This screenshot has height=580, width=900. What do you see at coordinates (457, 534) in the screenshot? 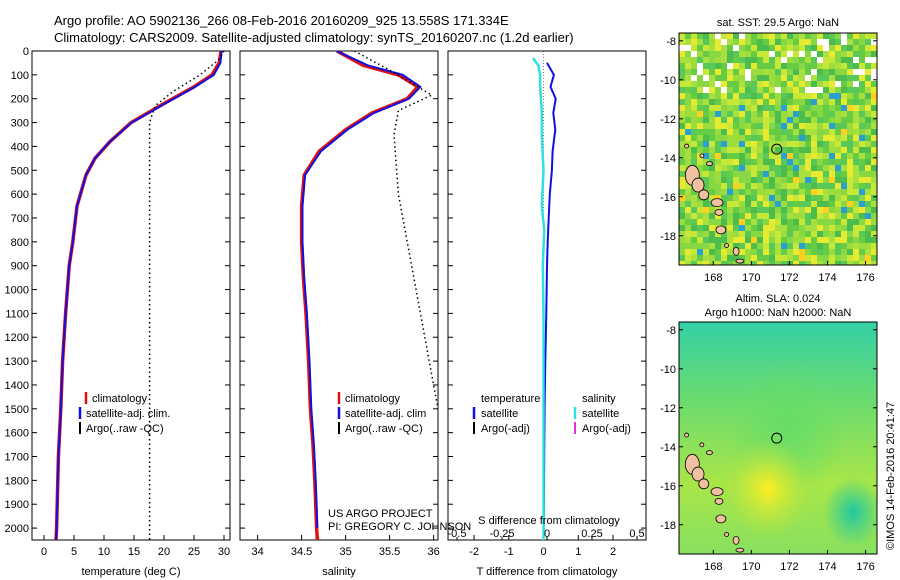
I see `x2-tick-label: -0.5` at bounding box center [457, 534].